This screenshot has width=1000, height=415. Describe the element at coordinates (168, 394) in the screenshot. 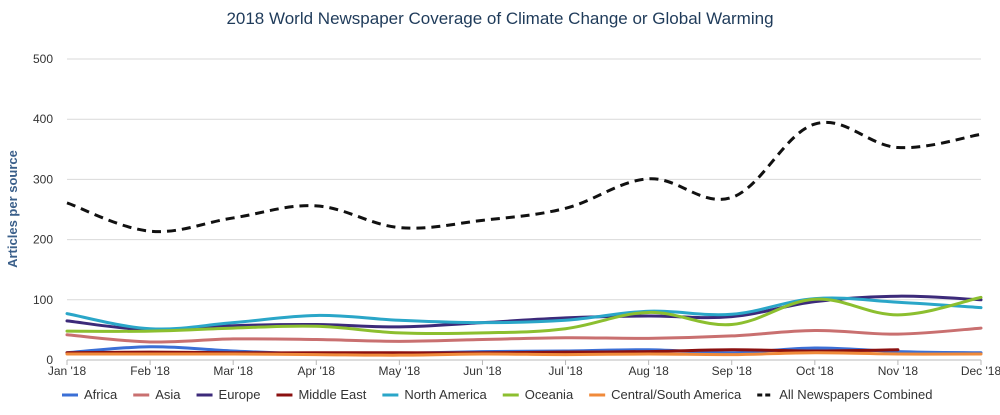

I see `legend-label: Asia` at that location.